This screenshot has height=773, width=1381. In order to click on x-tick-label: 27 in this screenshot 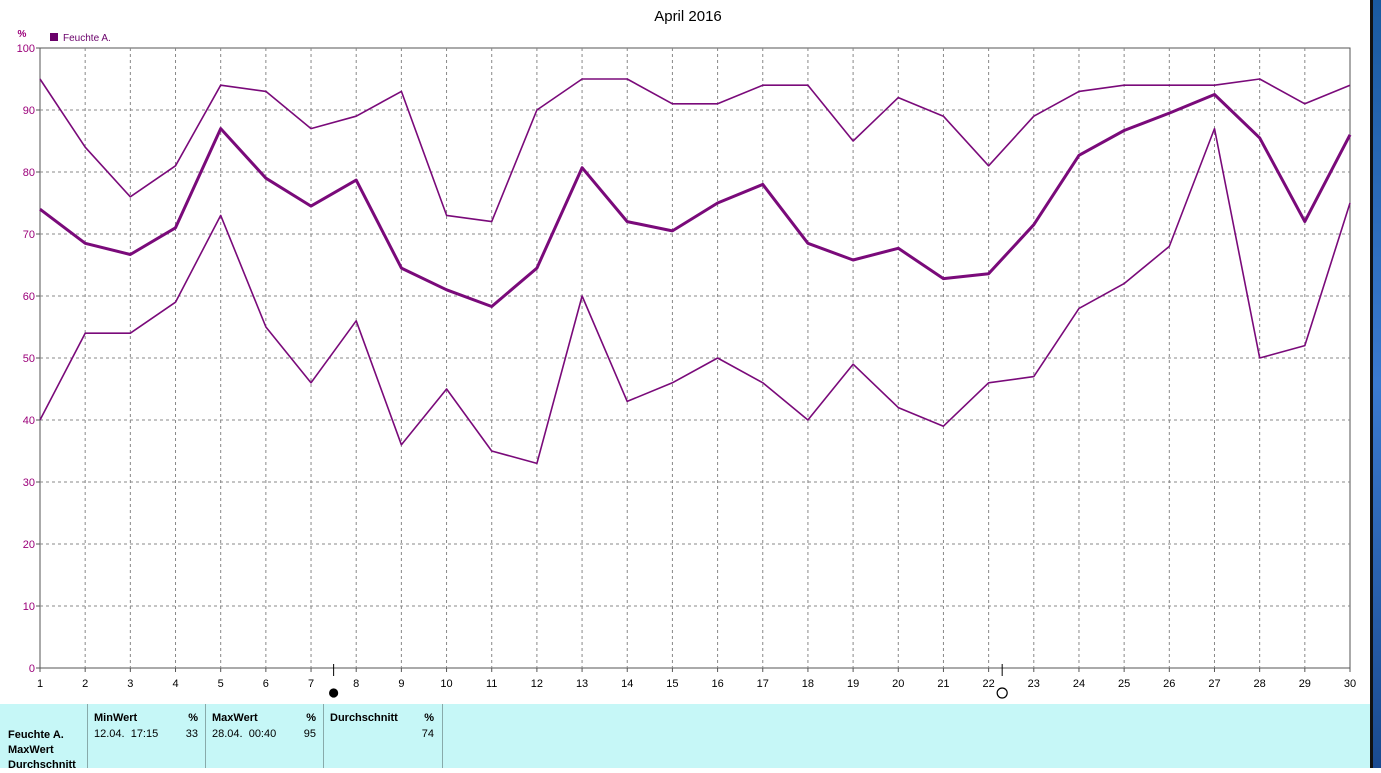, I will do `click(1214, 684)`.